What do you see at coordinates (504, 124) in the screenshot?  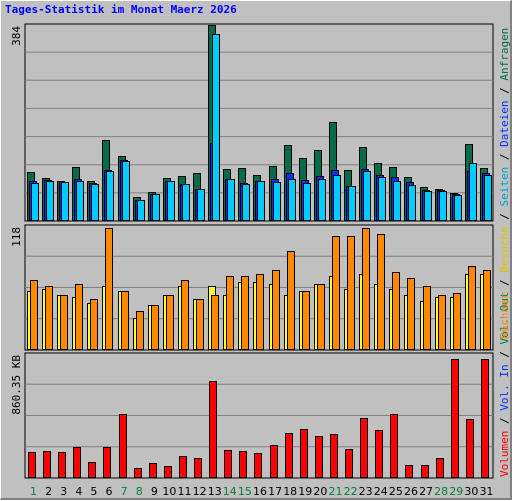 I see `legend-dateien: Dateien` at bounding box center [504, 124].